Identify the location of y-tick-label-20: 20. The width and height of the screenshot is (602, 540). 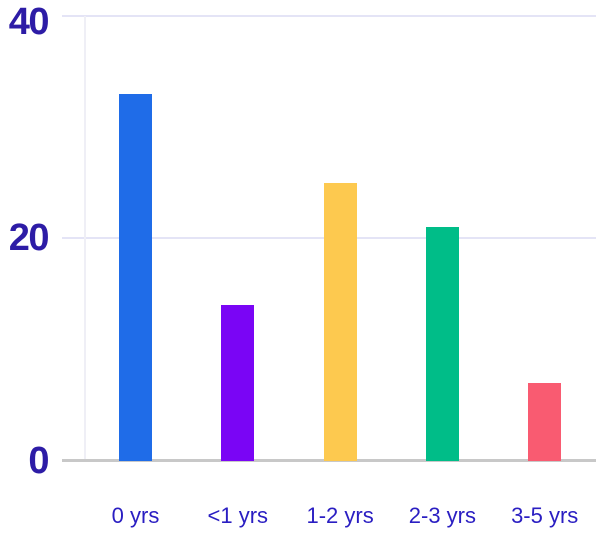
(29, 238).